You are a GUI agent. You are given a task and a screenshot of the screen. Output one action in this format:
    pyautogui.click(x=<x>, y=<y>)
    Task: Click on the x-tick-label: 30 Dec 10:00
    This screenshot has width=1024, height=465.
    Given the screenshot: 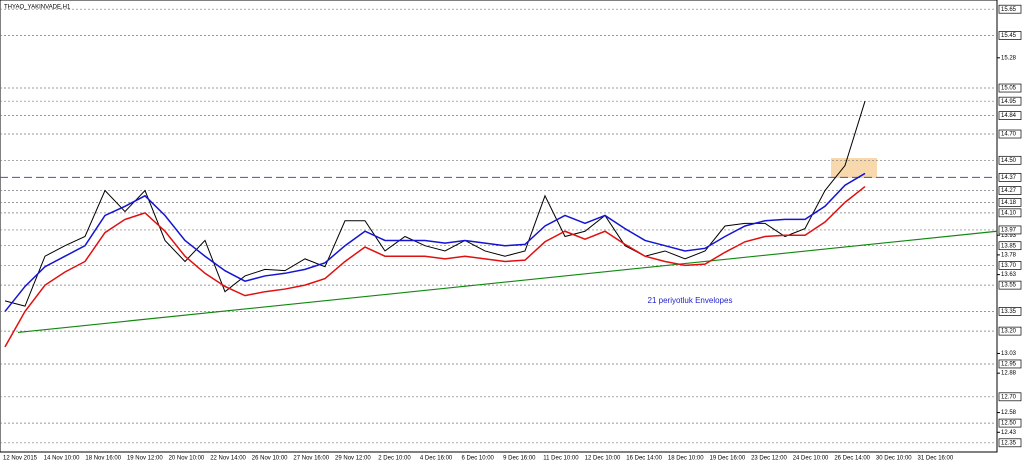 What is the action you would take?
    pyautogui.click(x=894, y=459)
    